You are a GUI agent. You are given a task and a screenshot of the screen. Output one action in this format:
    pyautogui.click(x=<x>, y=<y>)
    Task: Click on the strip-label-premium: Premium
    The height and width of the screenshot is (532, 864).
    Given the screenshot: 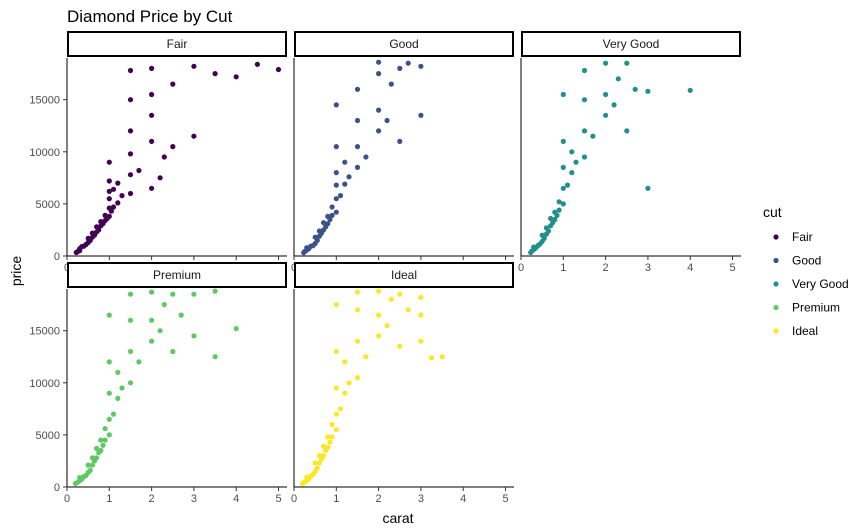 What is the action you would take?
    pyautogui.click(x=177, y=275)
    